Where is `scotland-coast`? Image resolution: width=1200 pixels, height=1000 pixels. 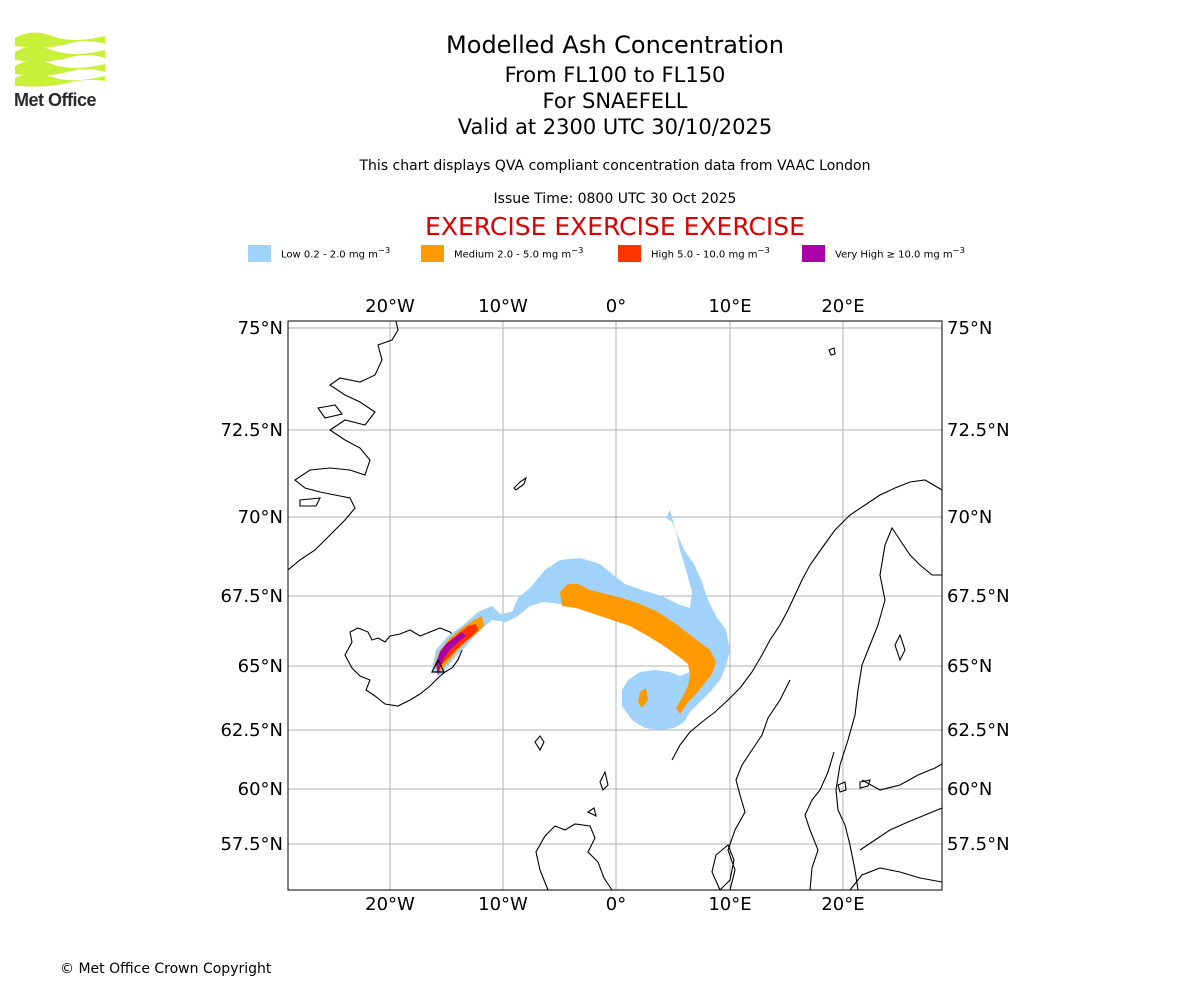 scotland-coast is located at coordinates (574, 856).